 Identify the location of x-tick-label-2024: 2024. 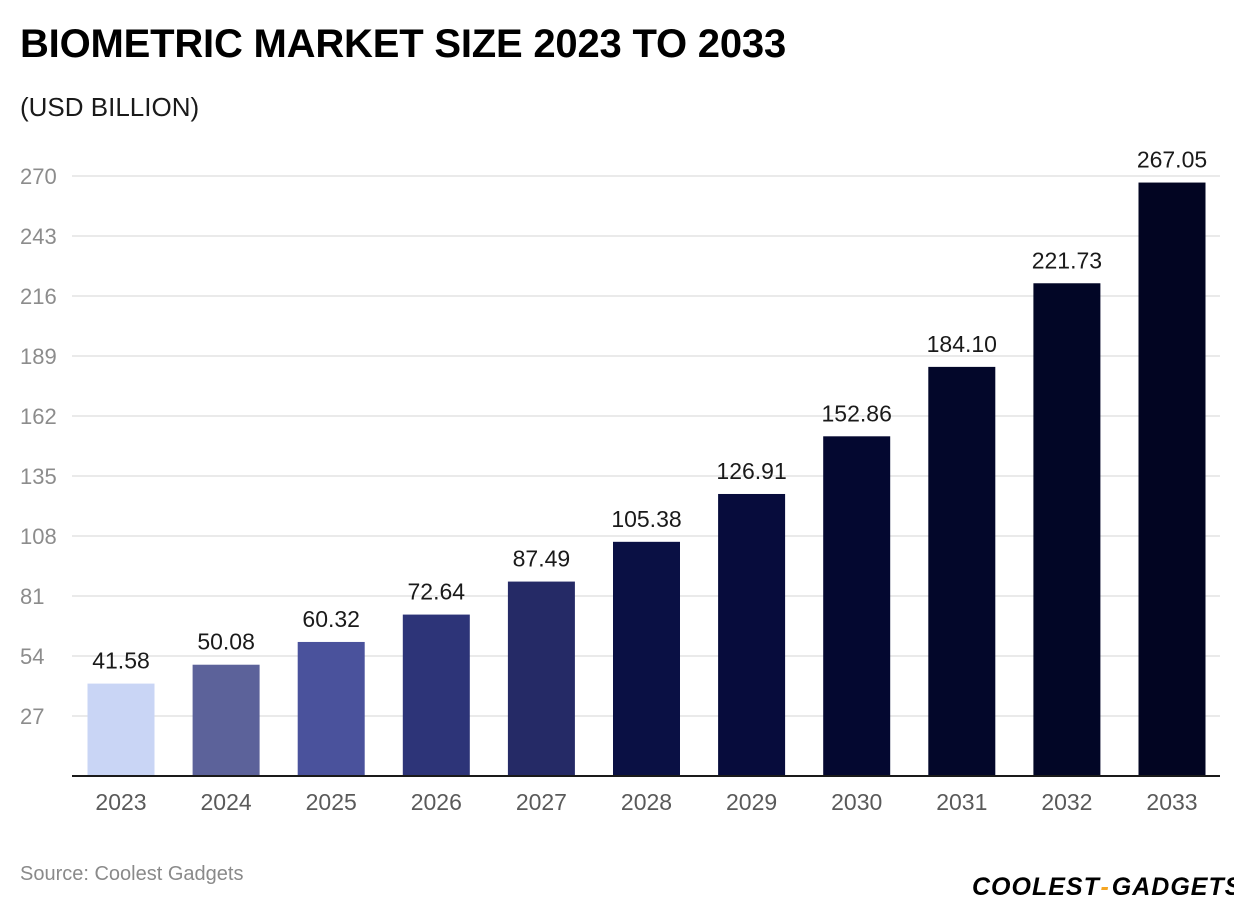
(226, 802).